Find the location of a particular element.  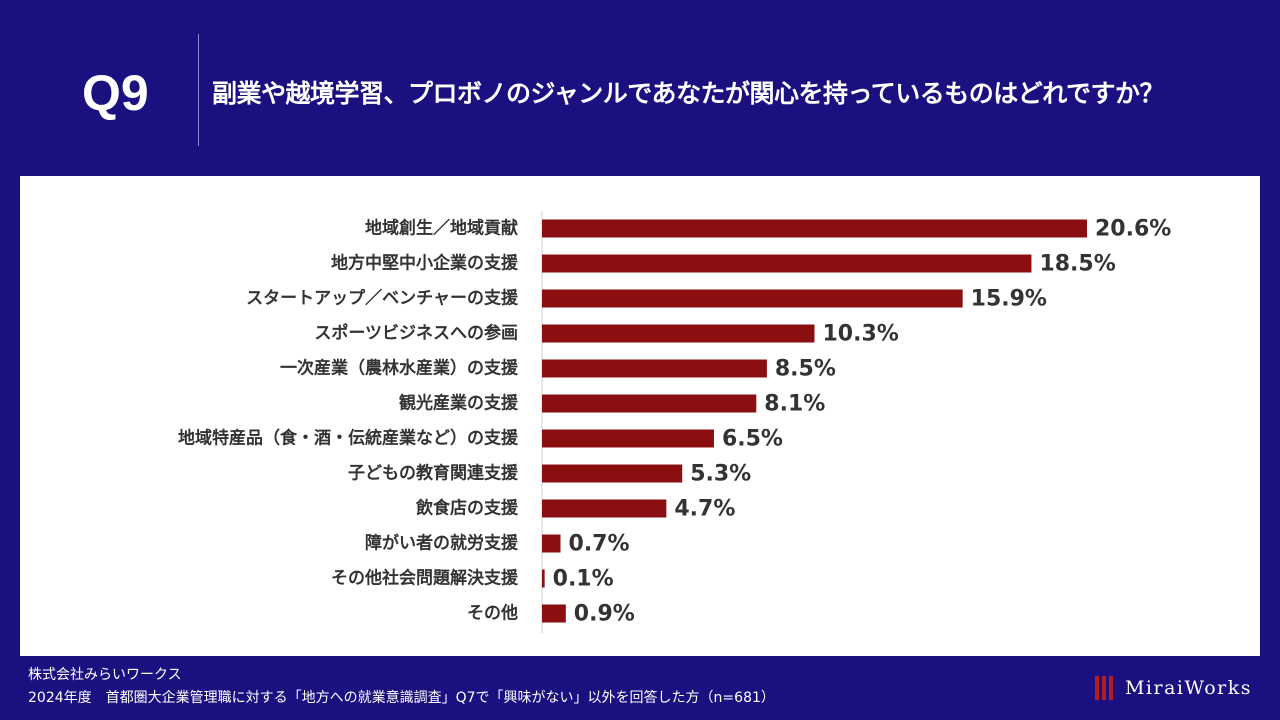

value-label: 0.7% is located at coordinates (599, 544).